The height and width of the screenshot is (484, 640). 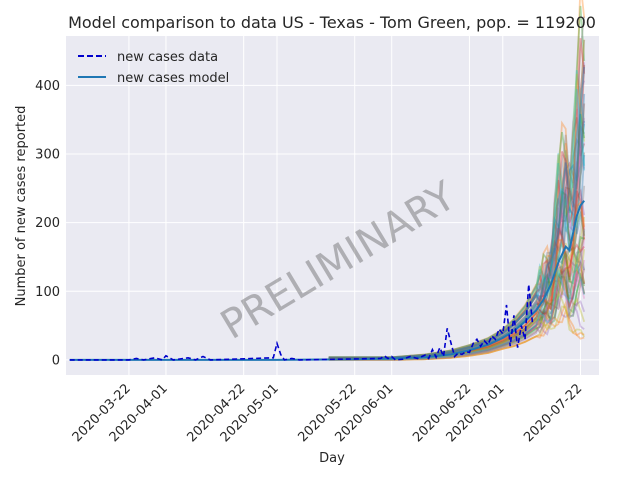 I want to click on series-line-data, so click(x=301, y=322).